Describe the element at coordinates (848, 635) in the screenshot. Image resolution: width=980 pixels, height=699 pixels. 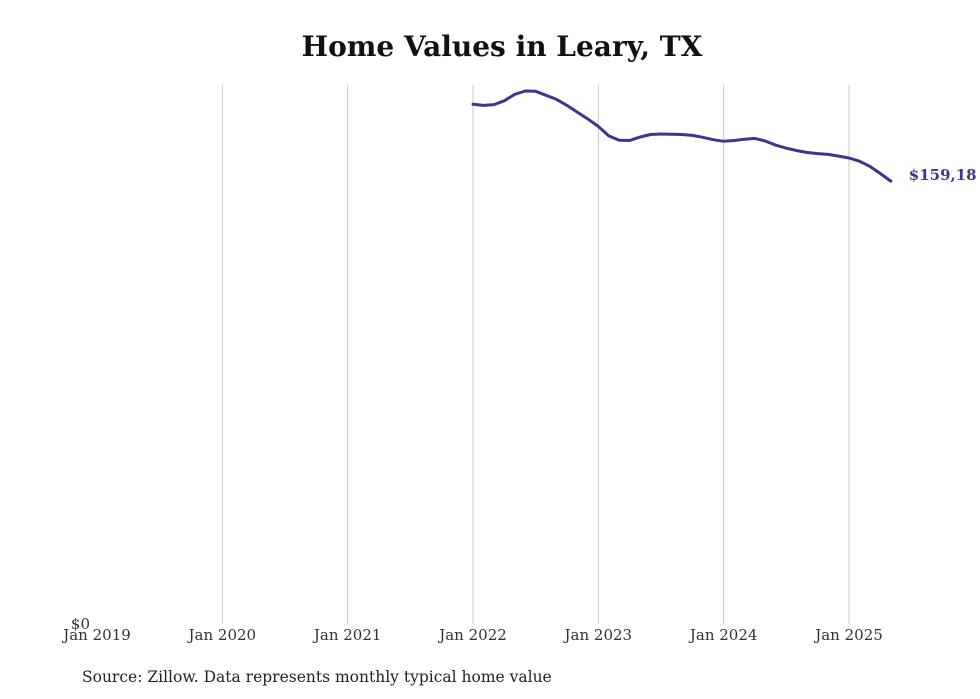
I see `x-tick-label: Jan 2025` at that location.